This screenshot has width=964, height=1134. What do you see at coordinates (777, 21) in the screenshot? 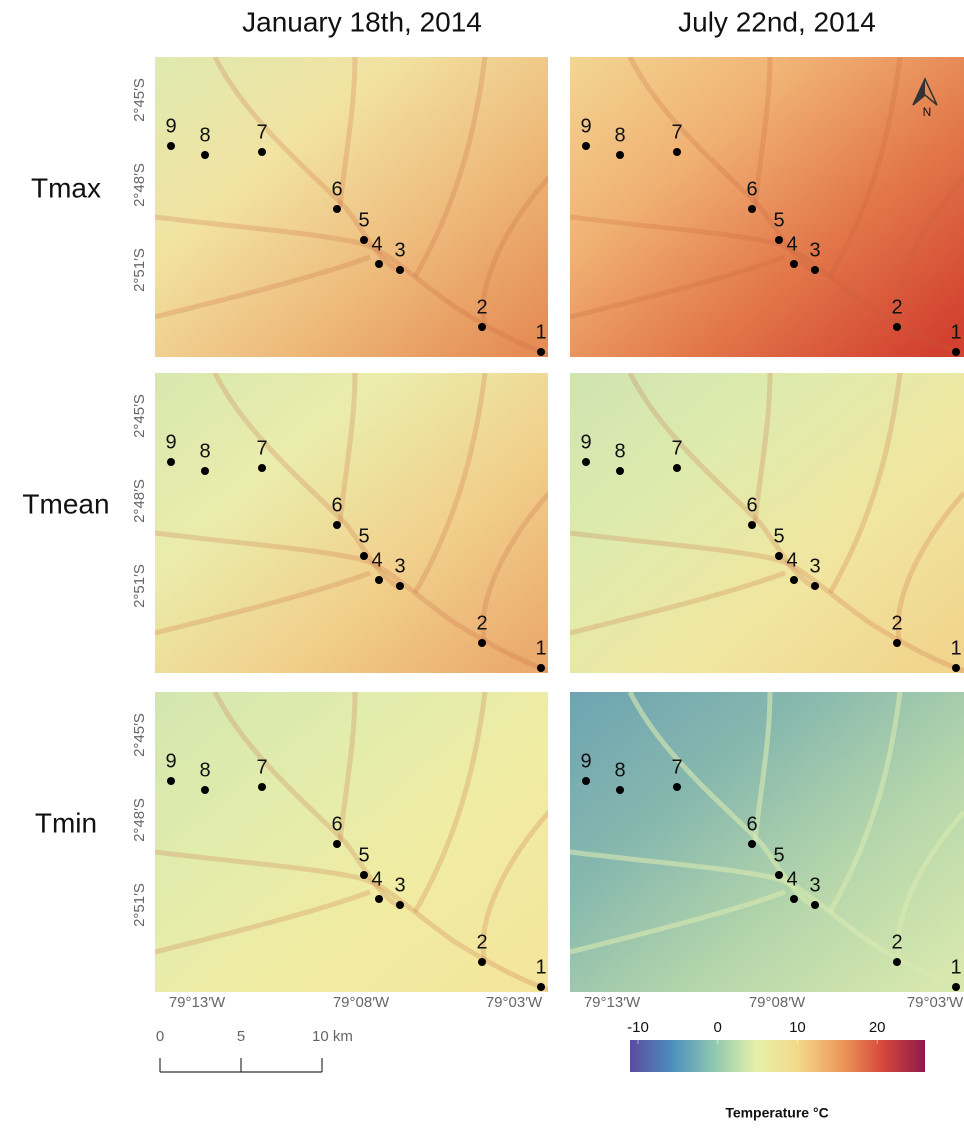
I see `column-title: July 22nd, 2014` at bounding box center [777, 21].